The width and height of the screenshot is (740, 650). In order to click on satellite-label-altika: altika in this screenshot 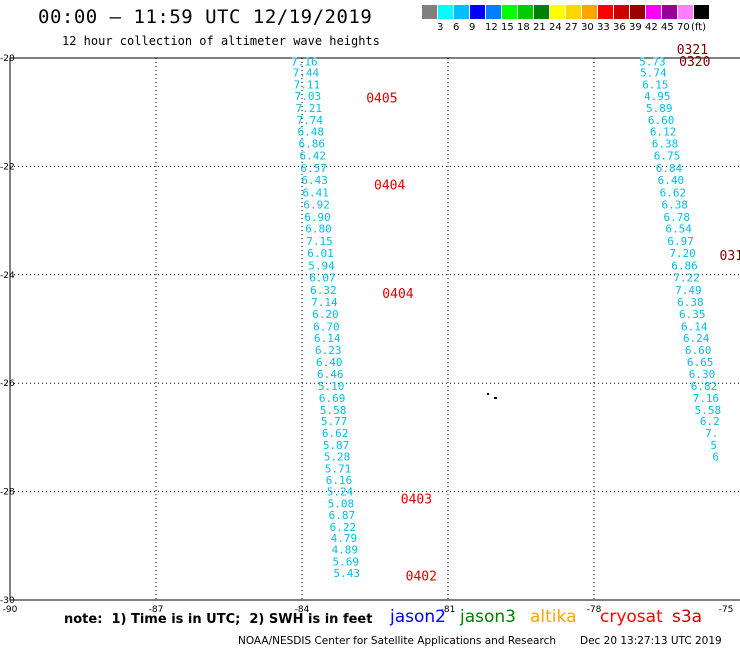, I will do `click(553, 617)`.